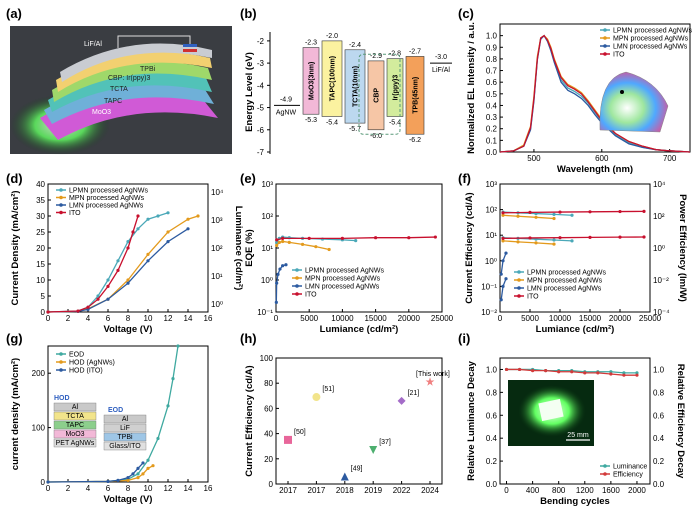 The image size is (700, 517). I want to click on x-tick-label: 12, so click(168, 318).